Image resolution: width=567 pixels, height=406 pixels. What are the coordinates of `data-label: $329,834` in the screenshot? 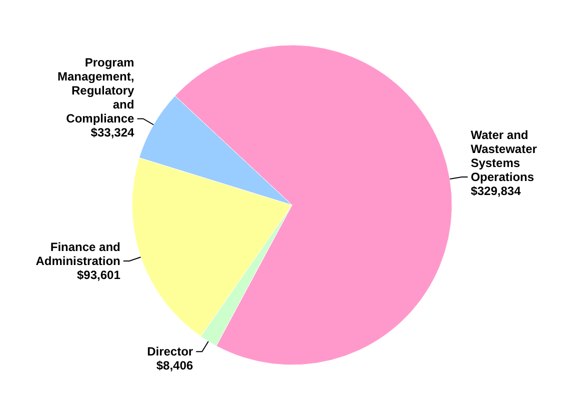 It's located at (496, 191).